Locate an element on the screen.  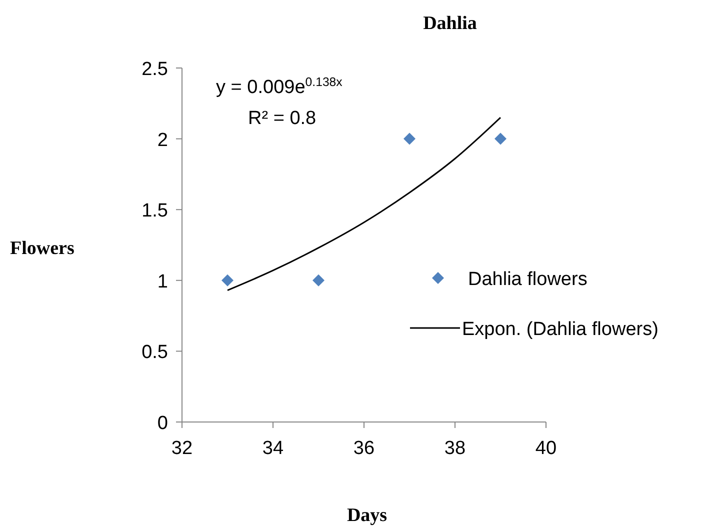
x-axis-title: Days is located at coordinates (367, 515).